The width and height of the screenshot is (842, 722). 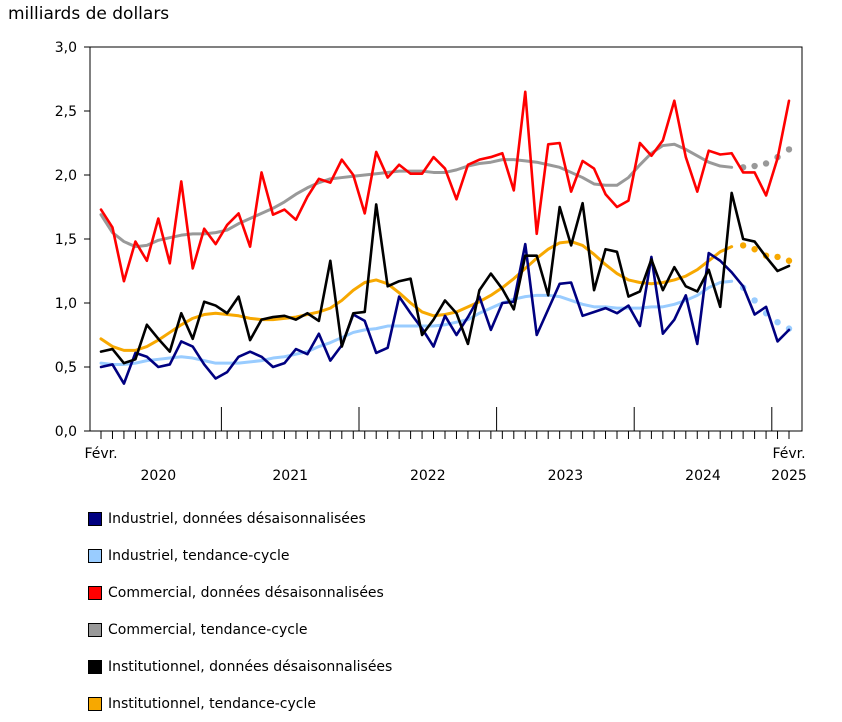 I want to click on y-tick-label: 1,0, so click(x=66, y=304).